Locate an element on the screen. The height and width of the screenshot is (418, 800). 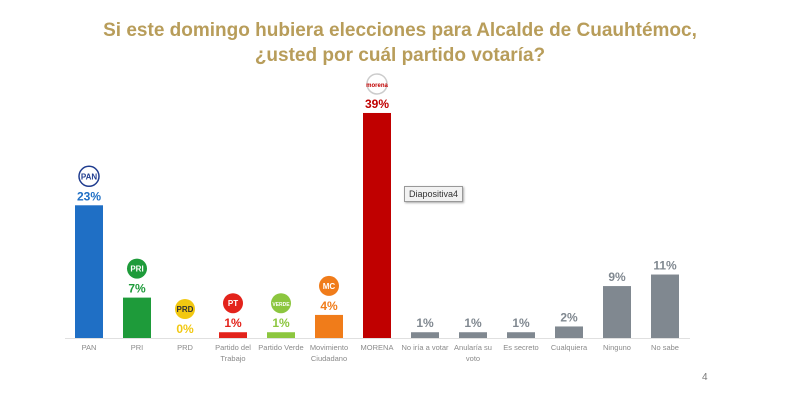
category-label-8: voto is located at coordinates (473, 358).